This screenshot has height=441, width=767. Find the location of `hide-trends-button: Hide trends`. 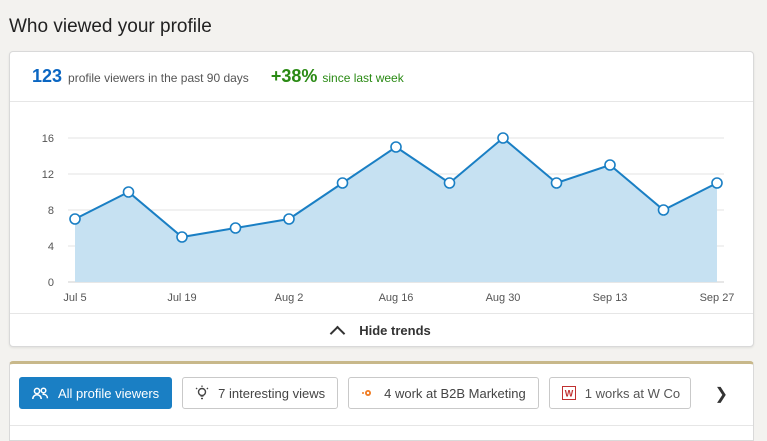

hide-trends-button: Hide trends is located at coordinates (381, 330).